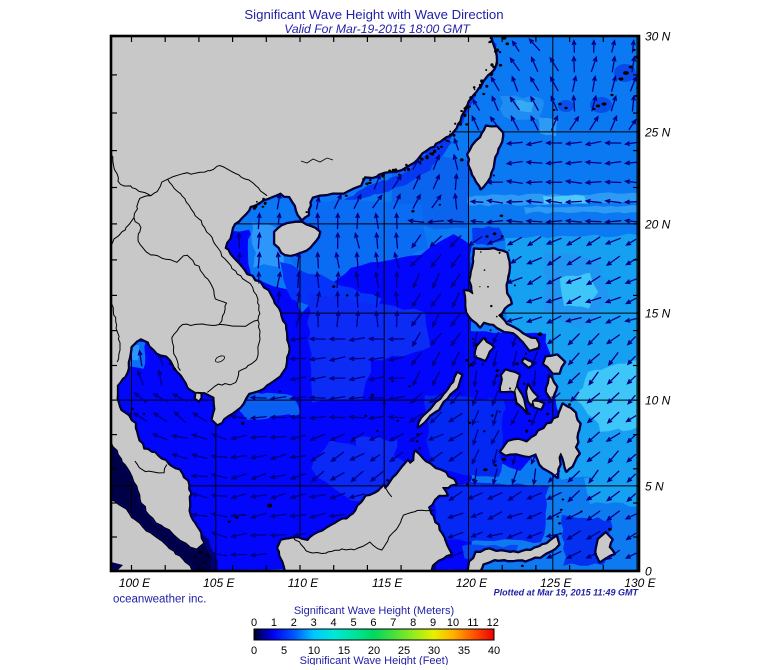 This screenshot has width=775, height=670. Describe the element at coordinates (377, 29) in the screenshot. I see `svg-text:Valid For Mar-19-2015 18:00 GM: Valid For Mar-19-2015 18:00 GMT` at that location.